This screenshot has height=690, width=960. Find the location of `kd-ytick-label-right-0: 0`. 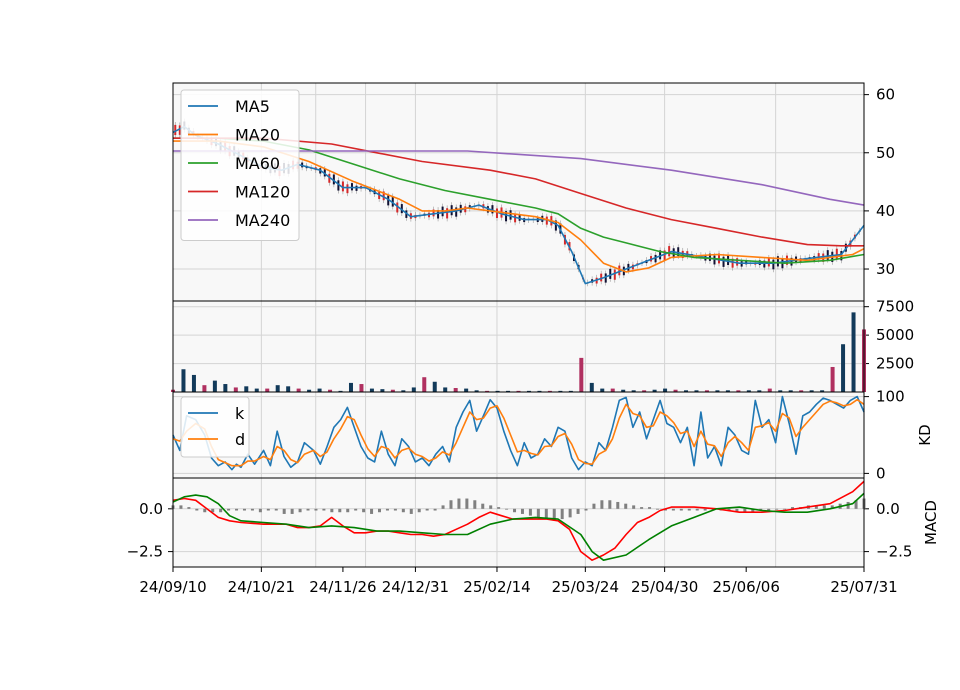

kd-ytick-label-right-0: 0 is located at coordinates (881, 473).